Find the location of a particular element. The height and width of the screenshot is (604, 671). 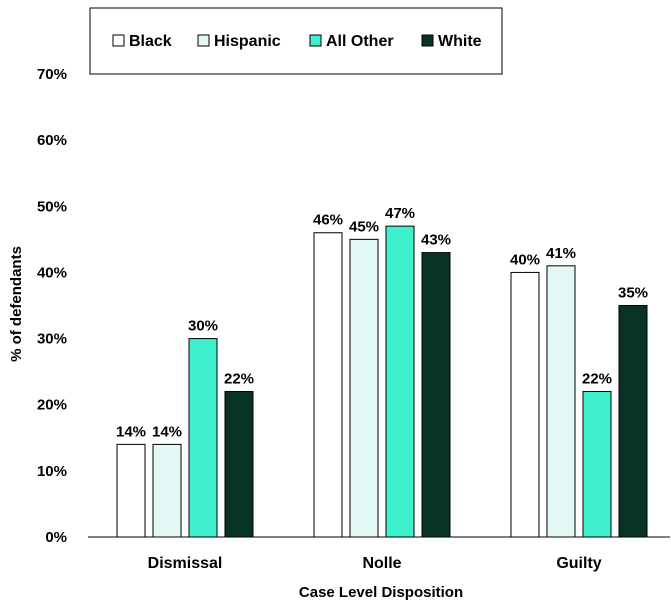

y-tick-label: 60% is located at coordinates (52, 140).